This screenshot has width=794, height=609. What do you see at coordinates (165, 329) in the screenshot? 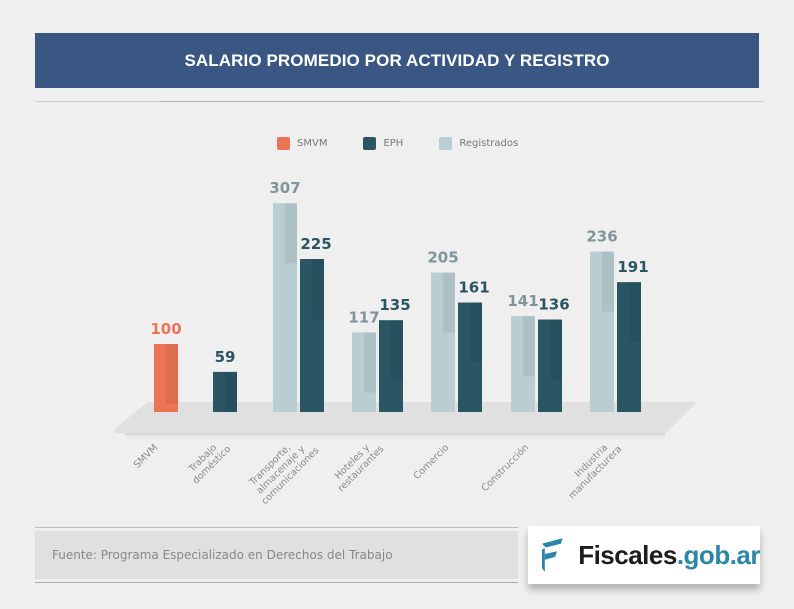
I see `data-label: 100` at bounding box center [165, 329].